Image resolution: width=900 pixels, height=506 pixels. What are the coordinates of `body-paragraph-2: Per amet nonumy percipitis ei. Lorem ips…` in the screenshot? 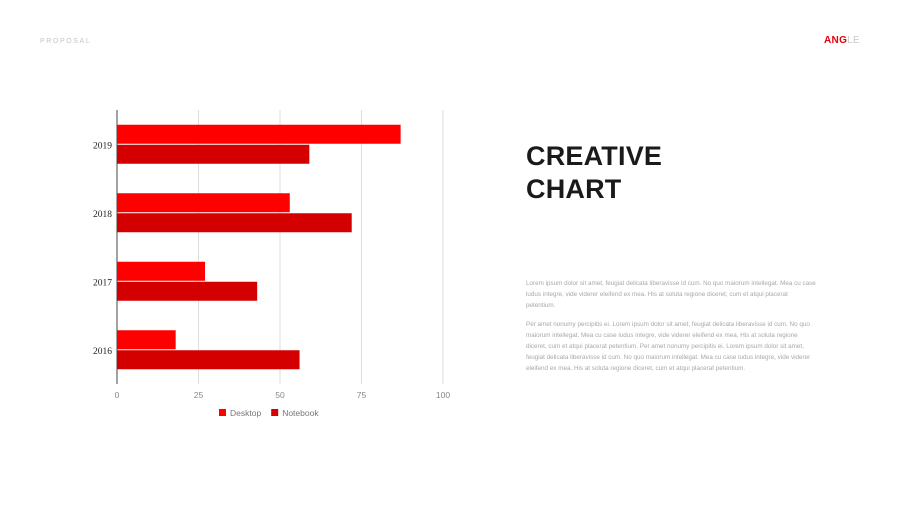 It's located at (668, 346).